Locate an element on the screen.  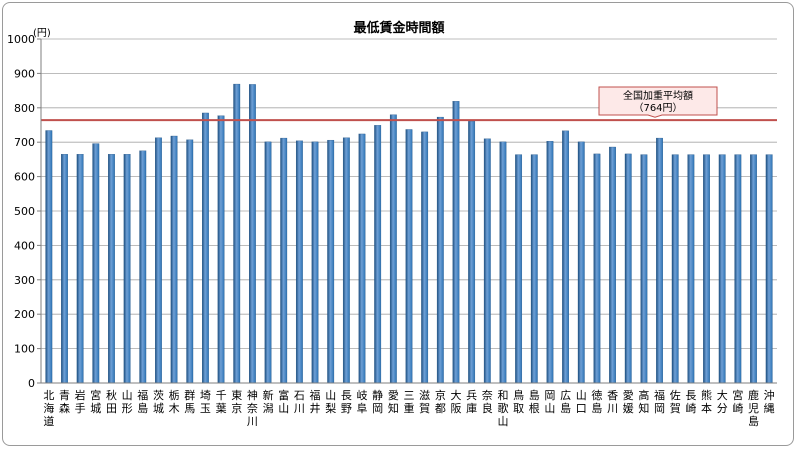
y-axis-unit-label: (円) is located at coordinates (42, 33).